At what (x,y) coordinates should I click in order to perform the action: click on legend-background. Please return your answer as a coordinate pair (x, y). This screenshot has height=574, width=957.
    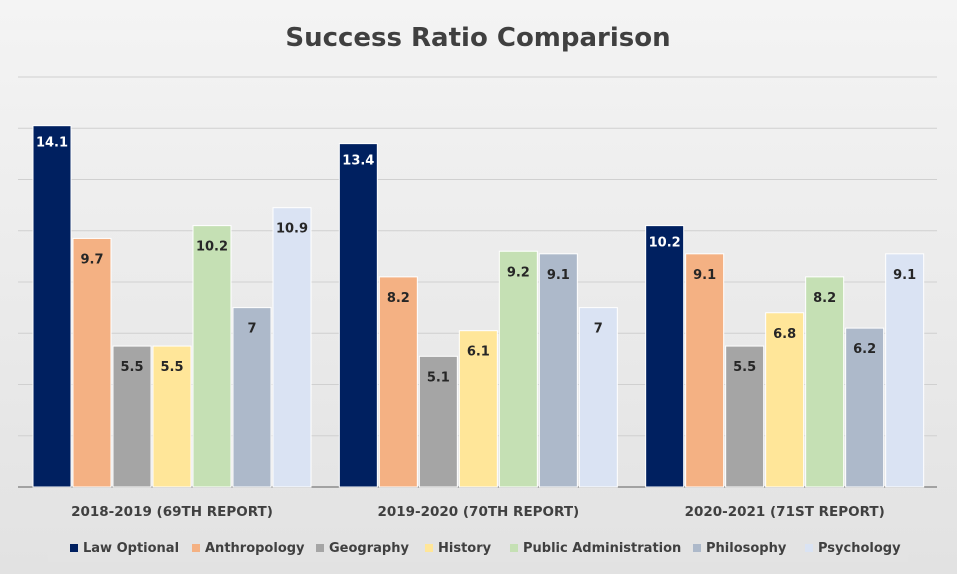
    Looking at the image, I should click on (478, 548).